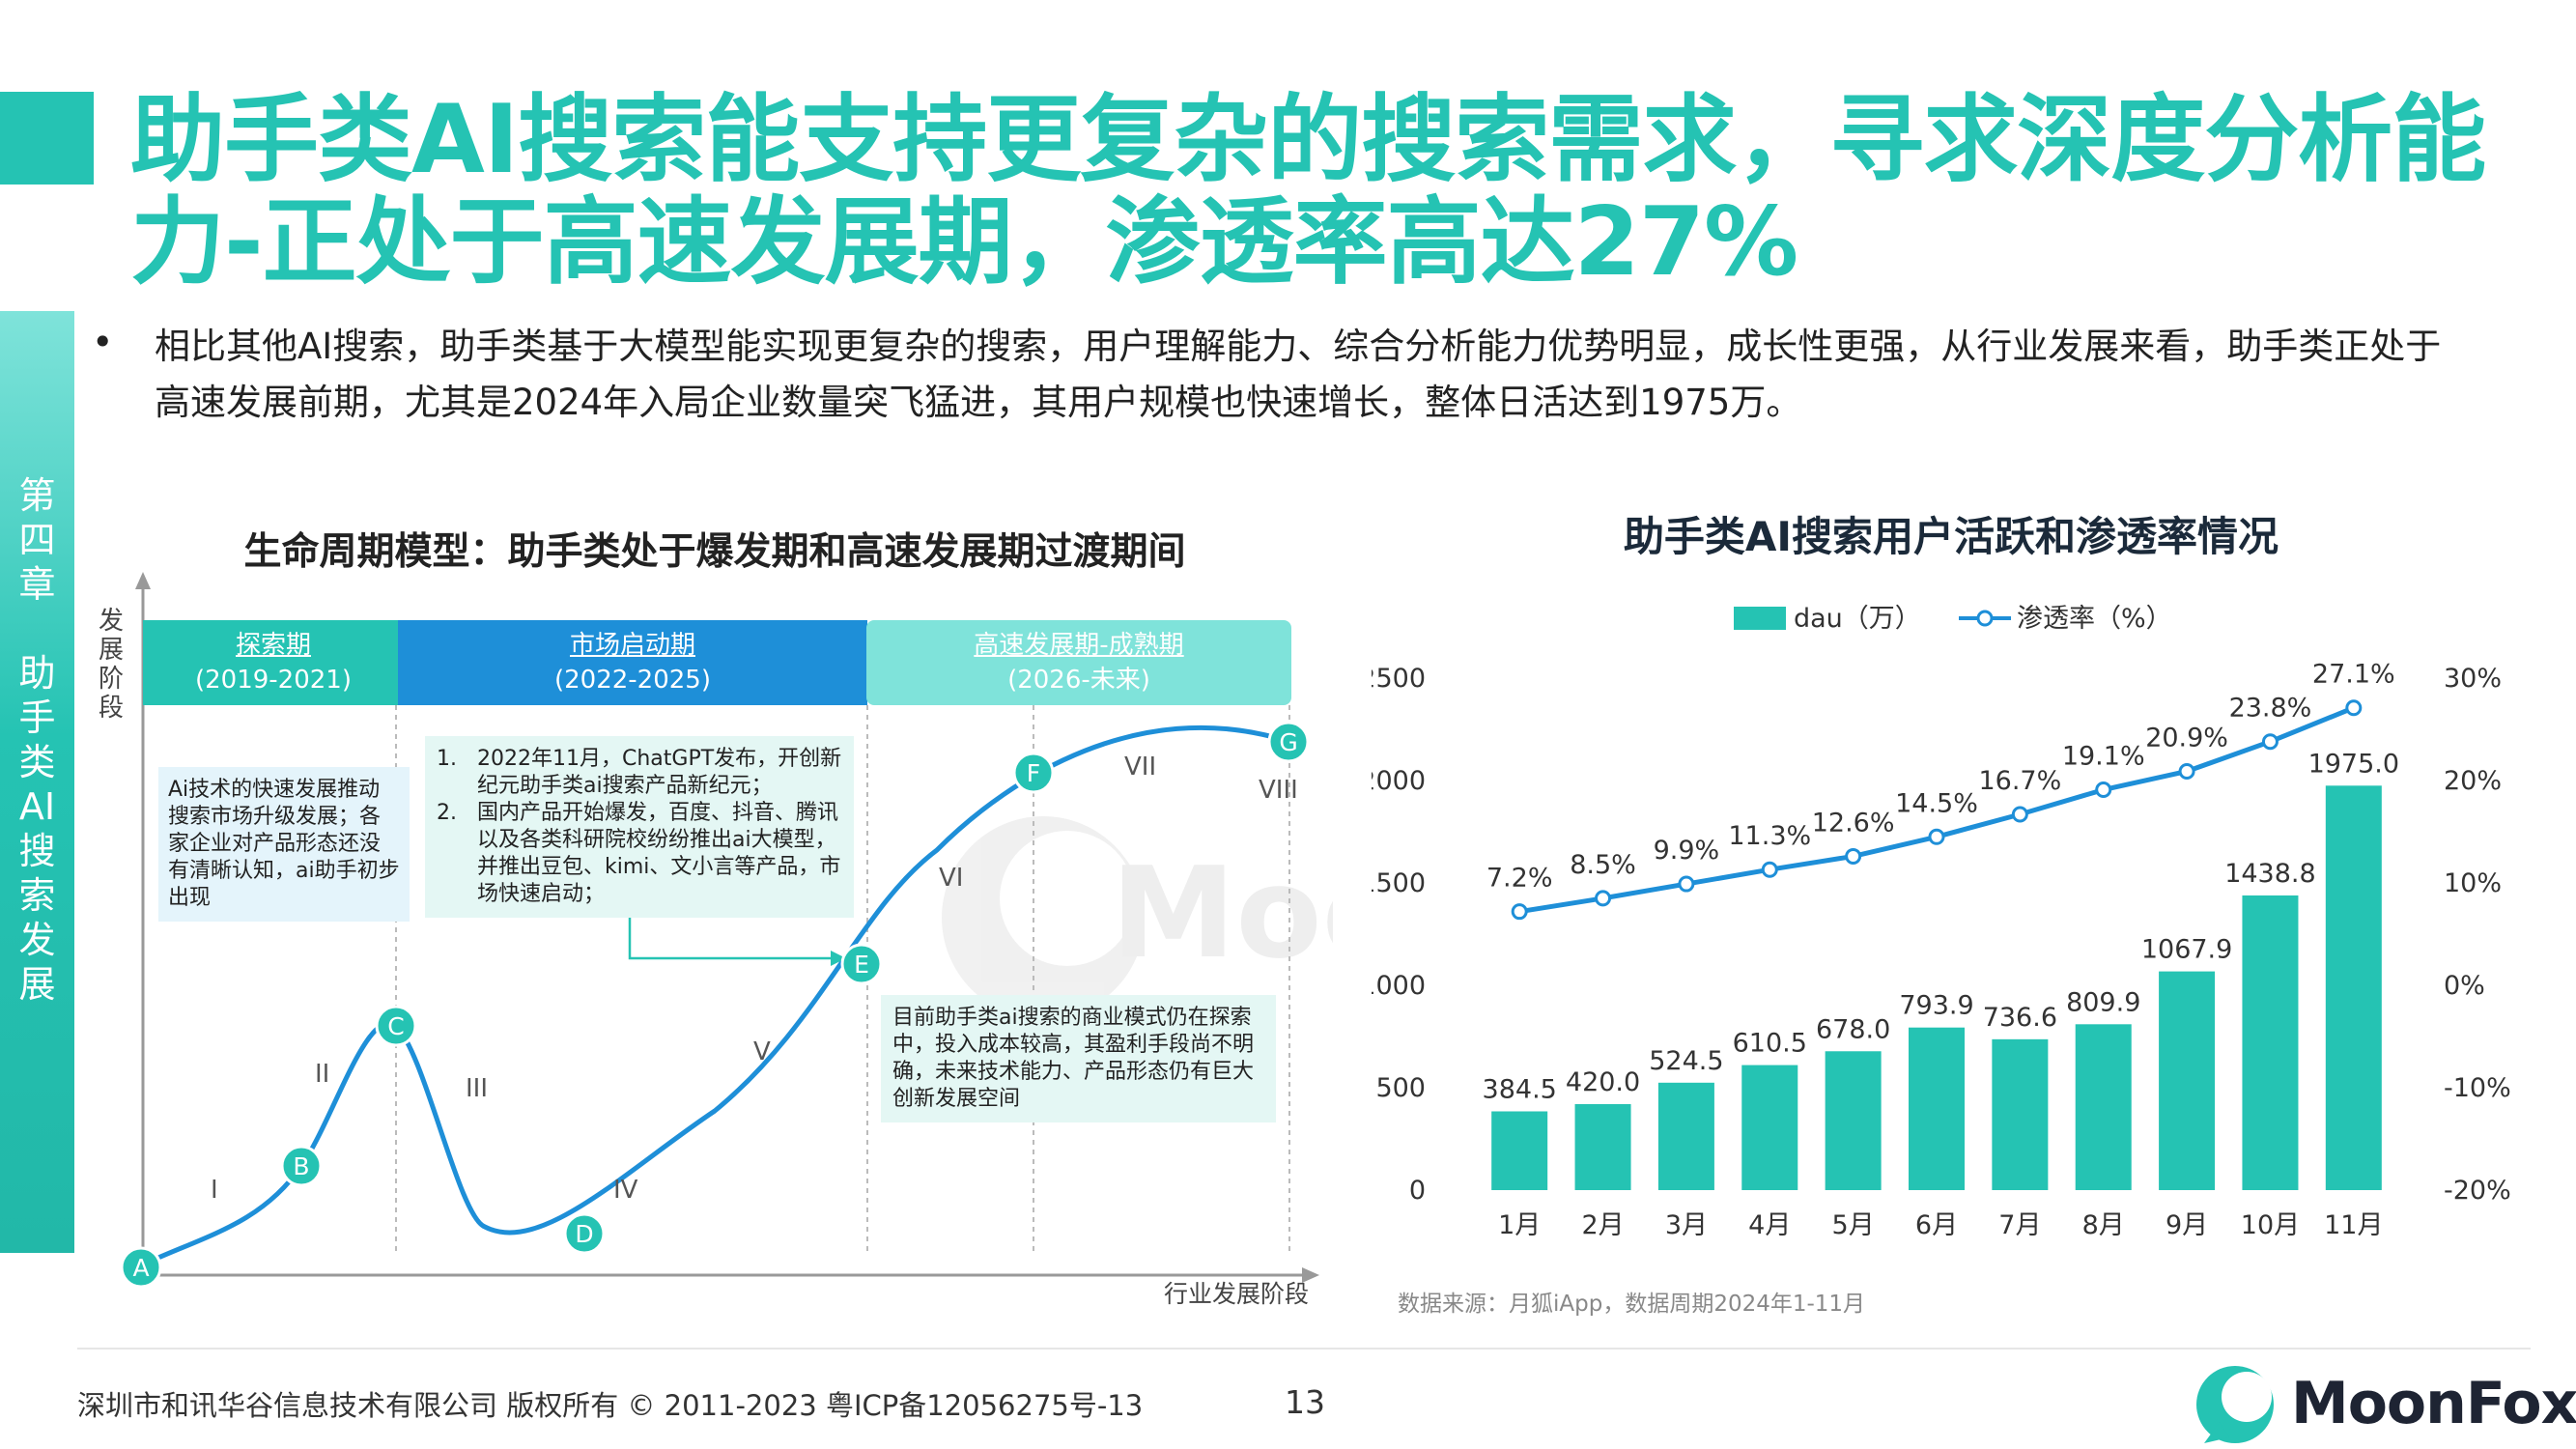 The image size is (2576, 1449). I want to click on chapter-sidebar, so click(37, 782).